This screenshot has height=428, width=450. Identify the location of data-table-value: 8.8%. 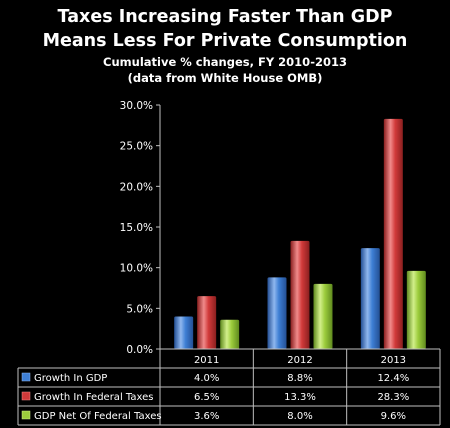
(299, 378).